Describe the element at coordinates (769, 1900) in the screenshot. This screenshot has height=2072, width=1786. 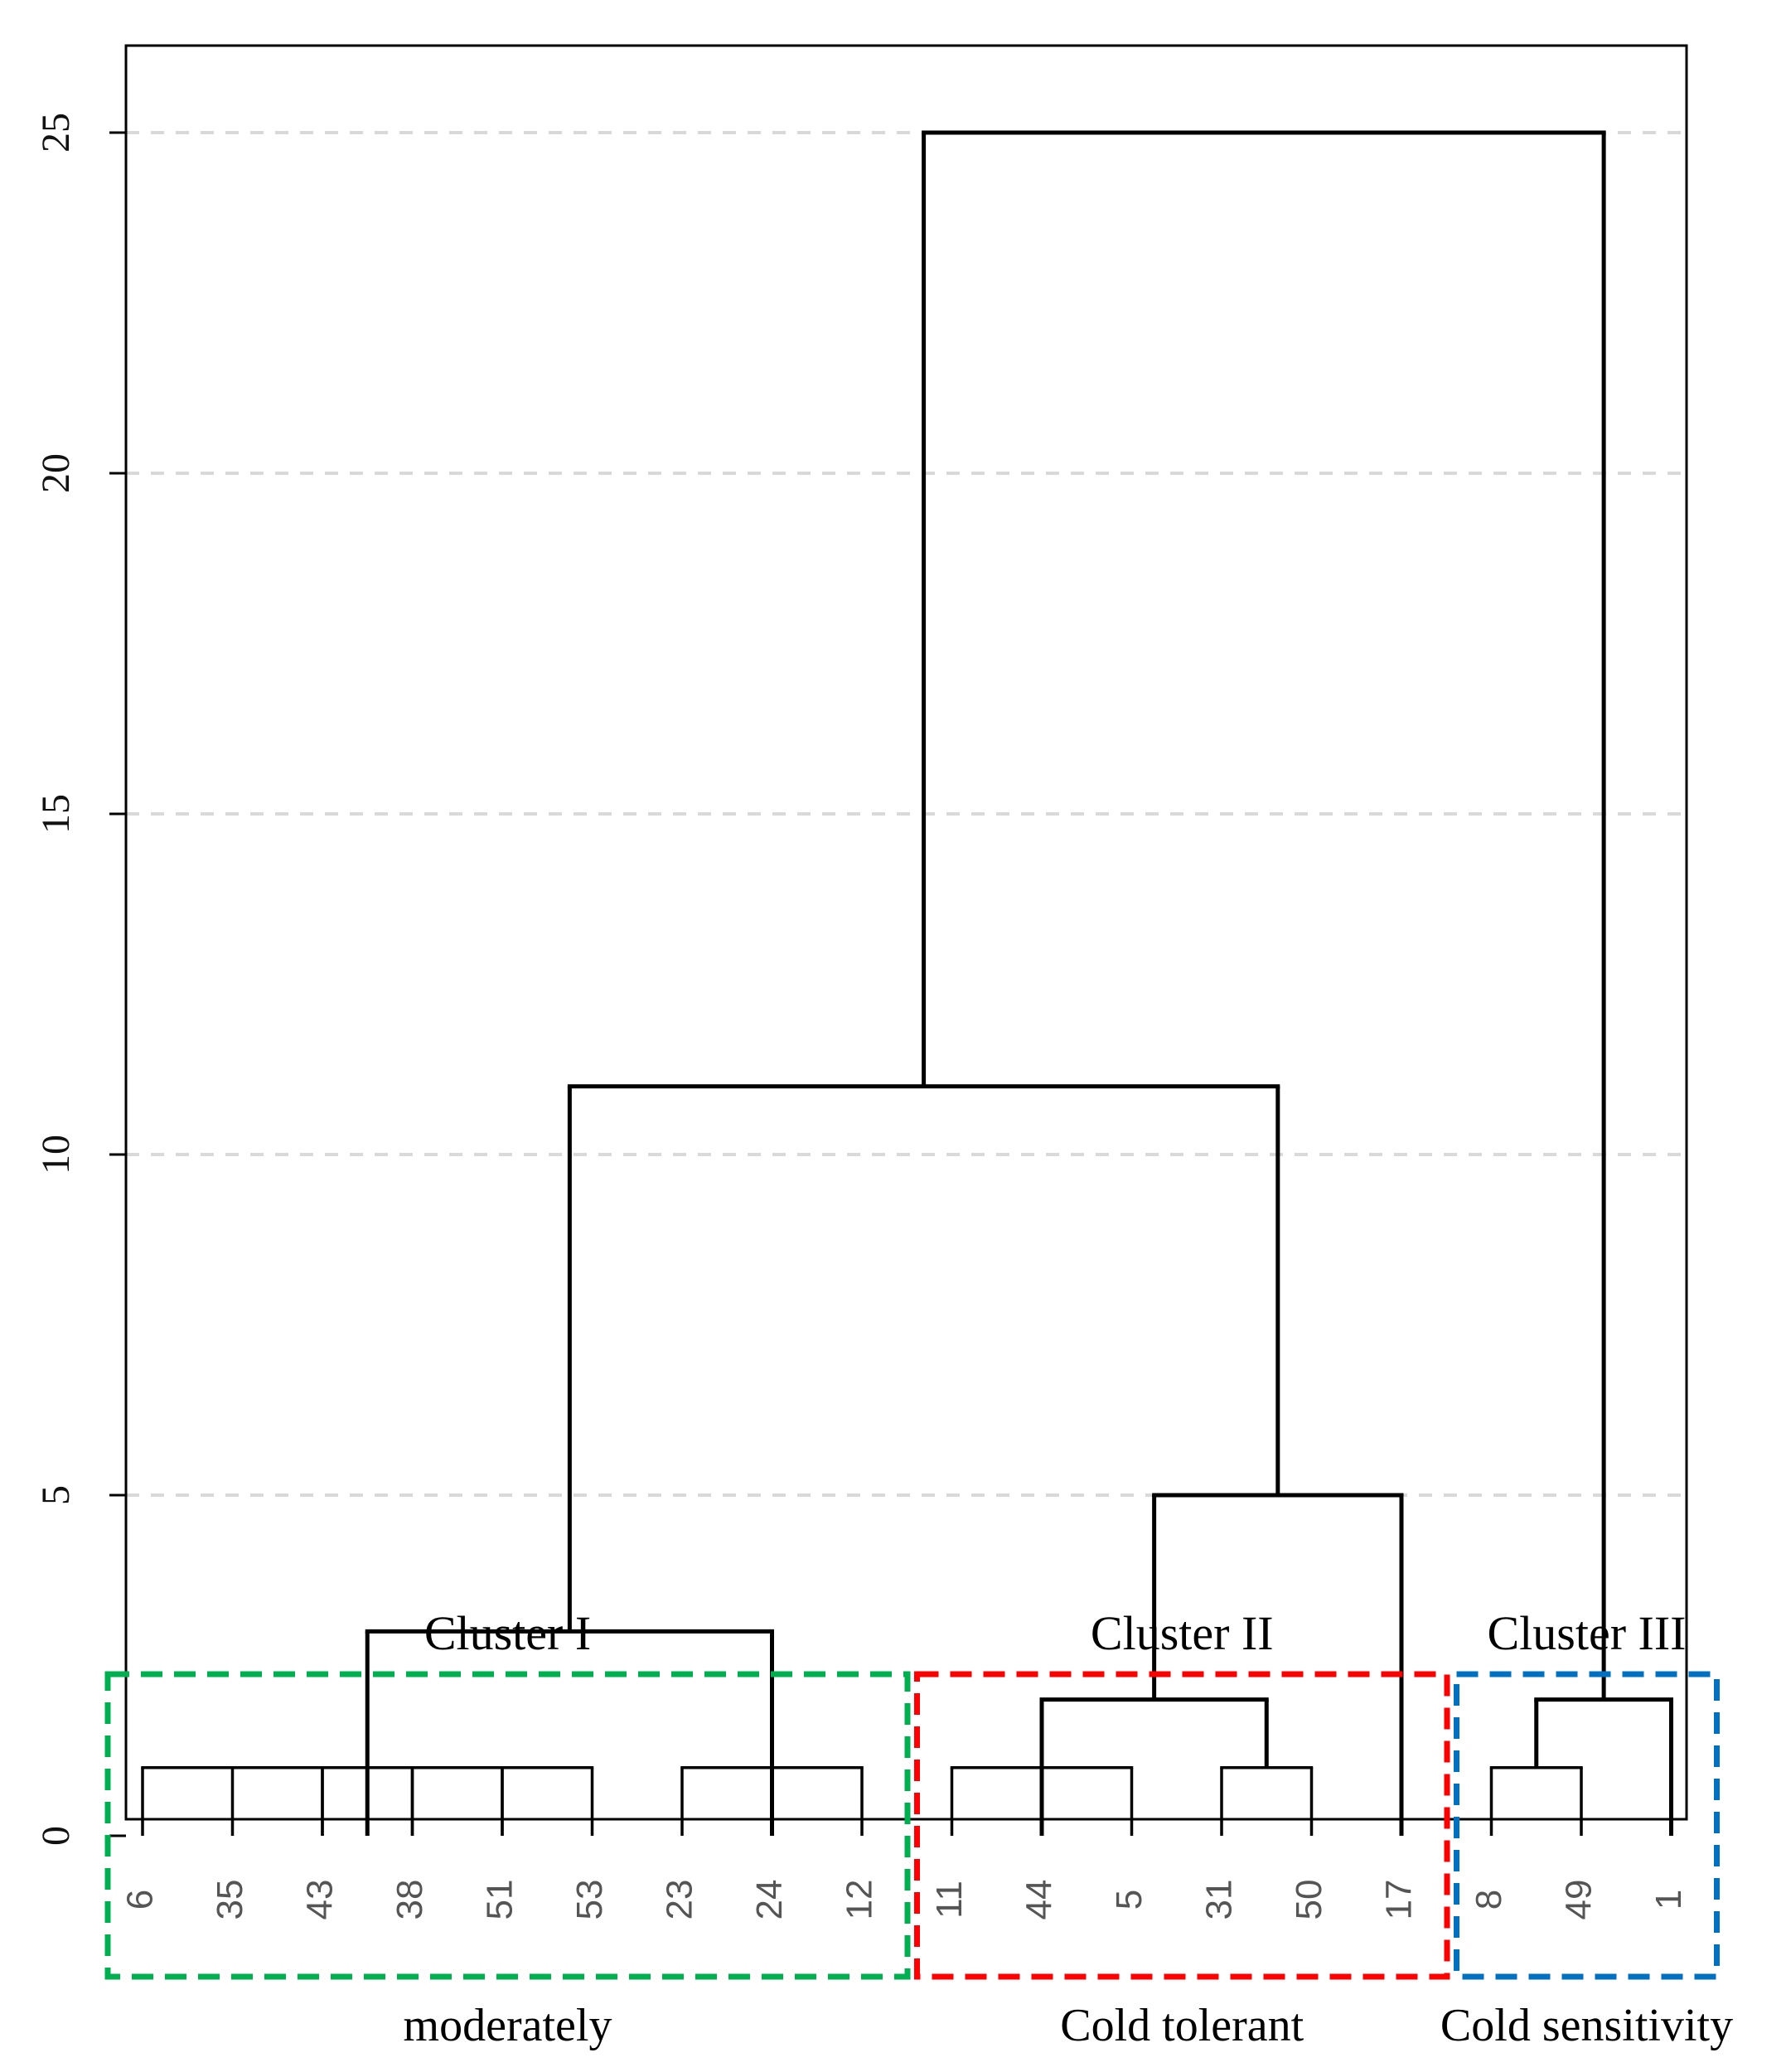
I see `leaf-label: 24` at that location.